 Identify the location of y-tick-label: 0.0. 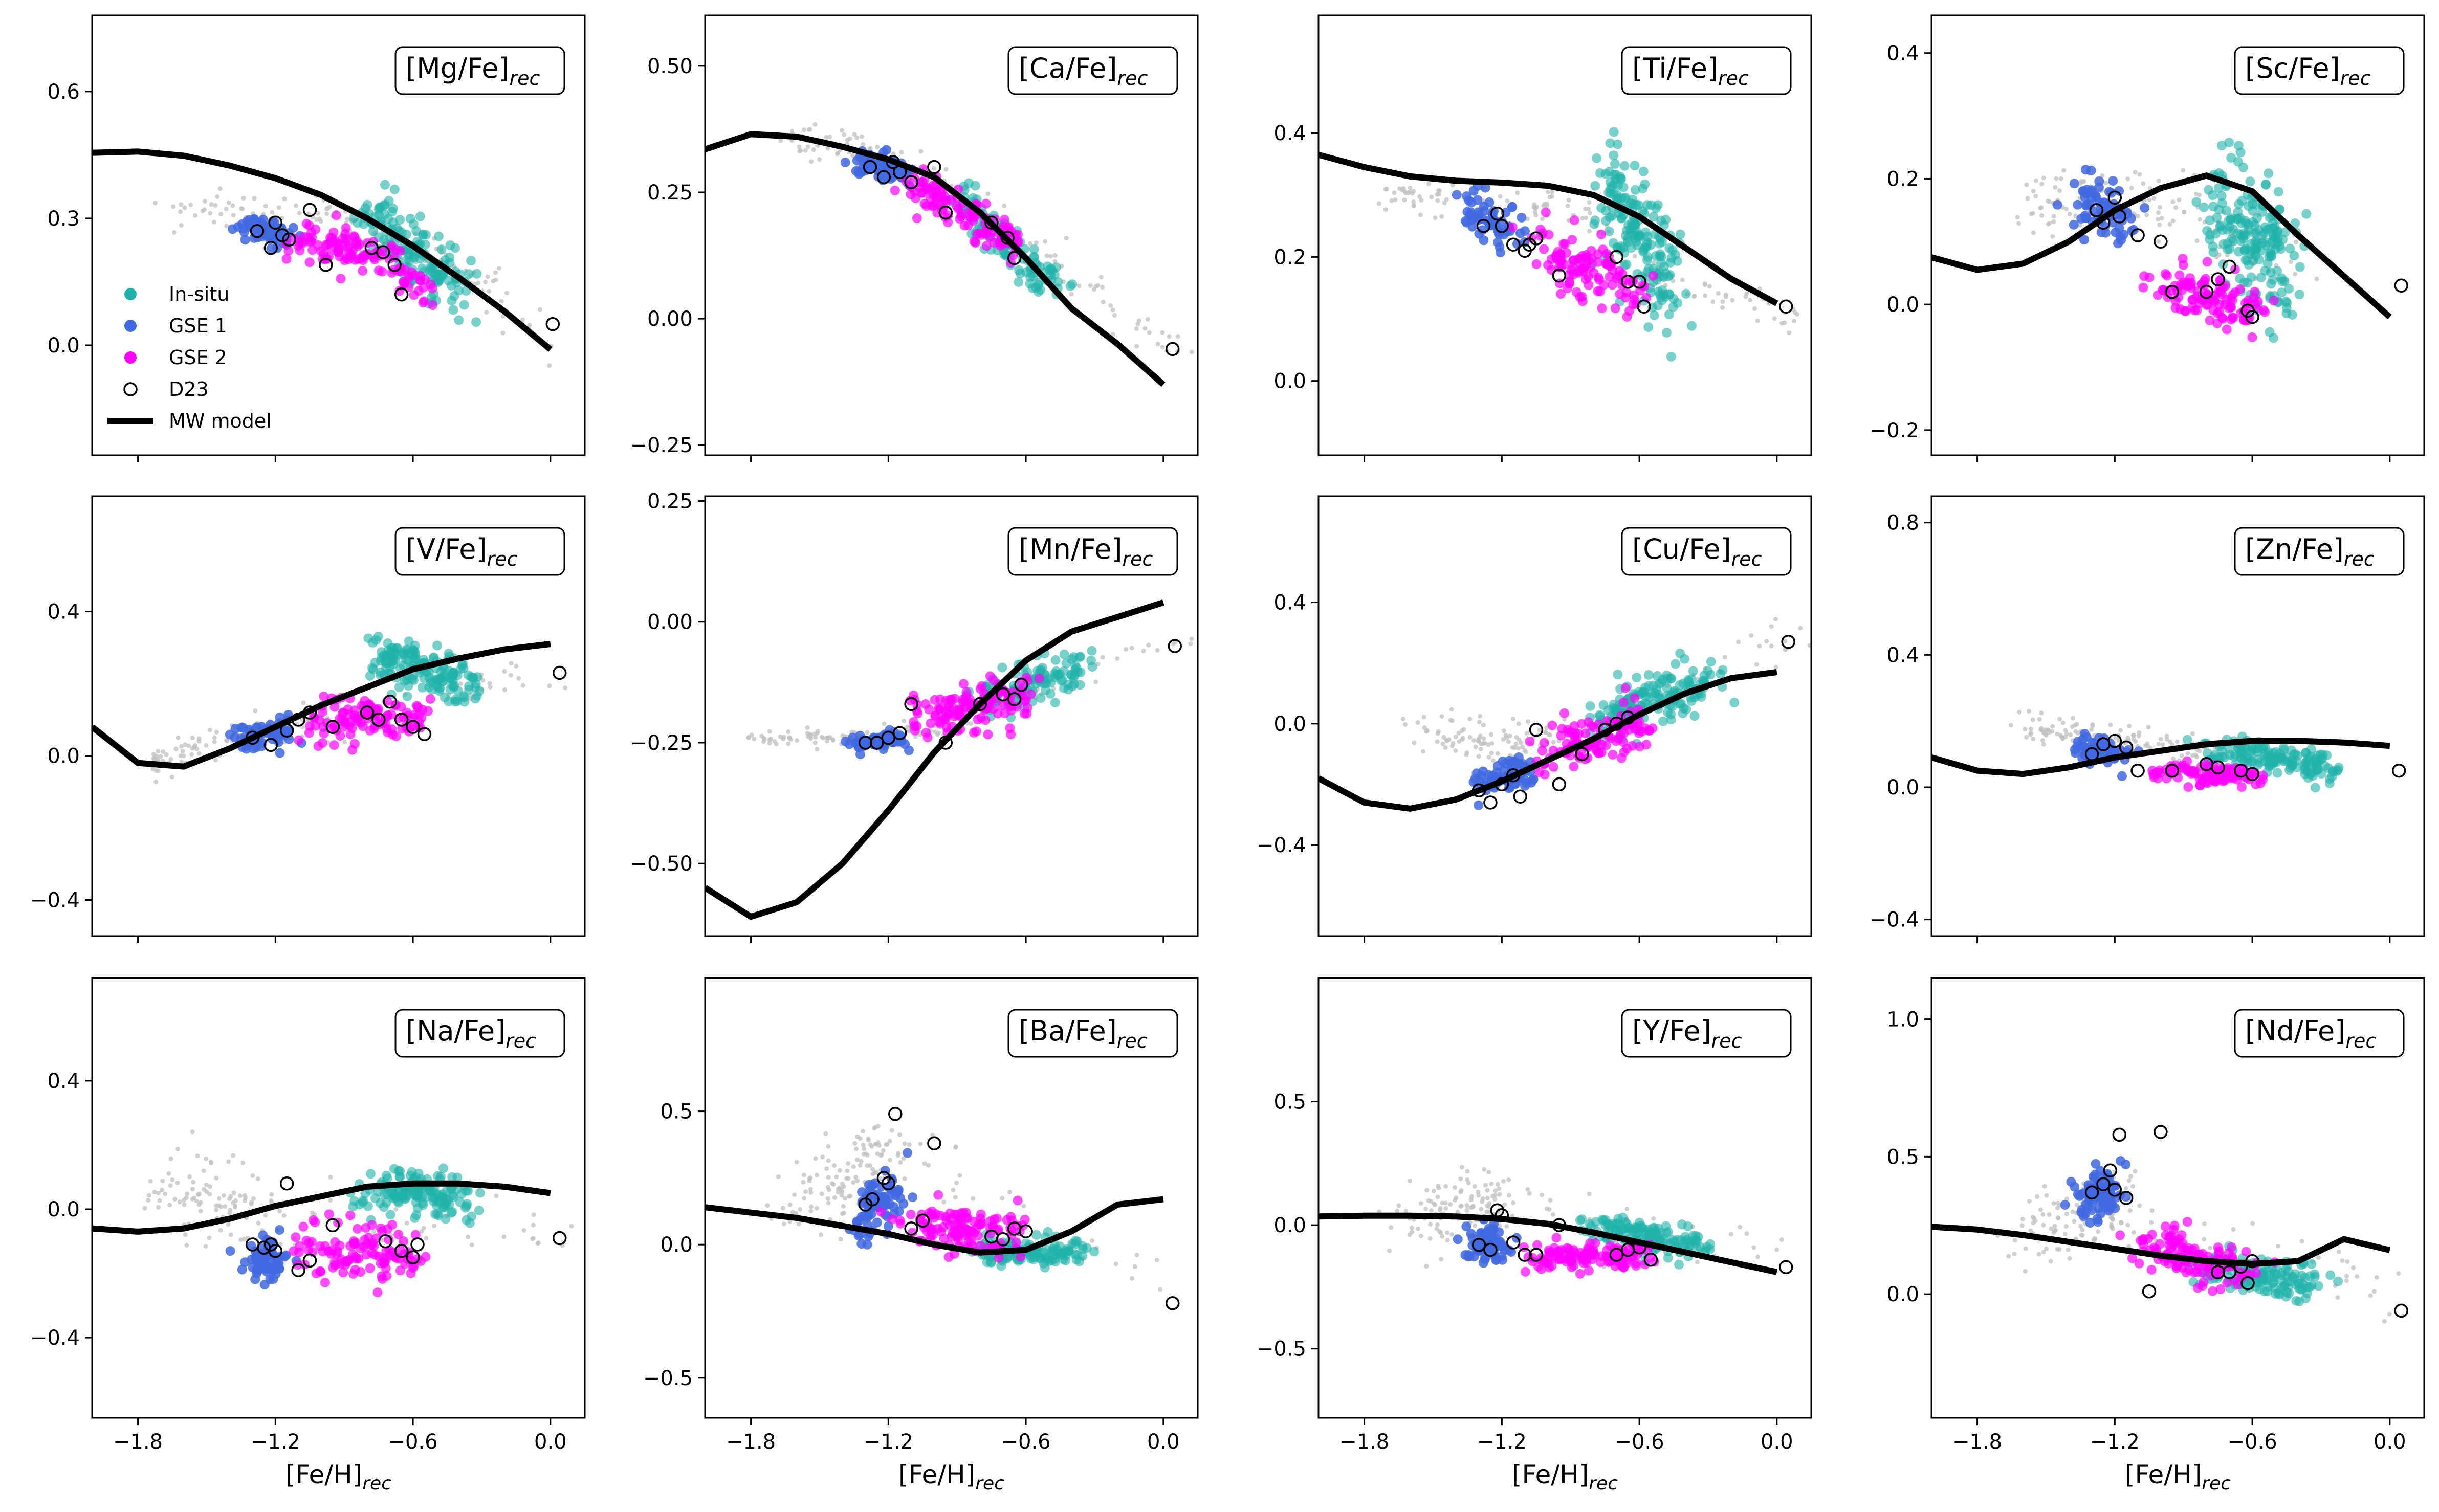
(63, 346).